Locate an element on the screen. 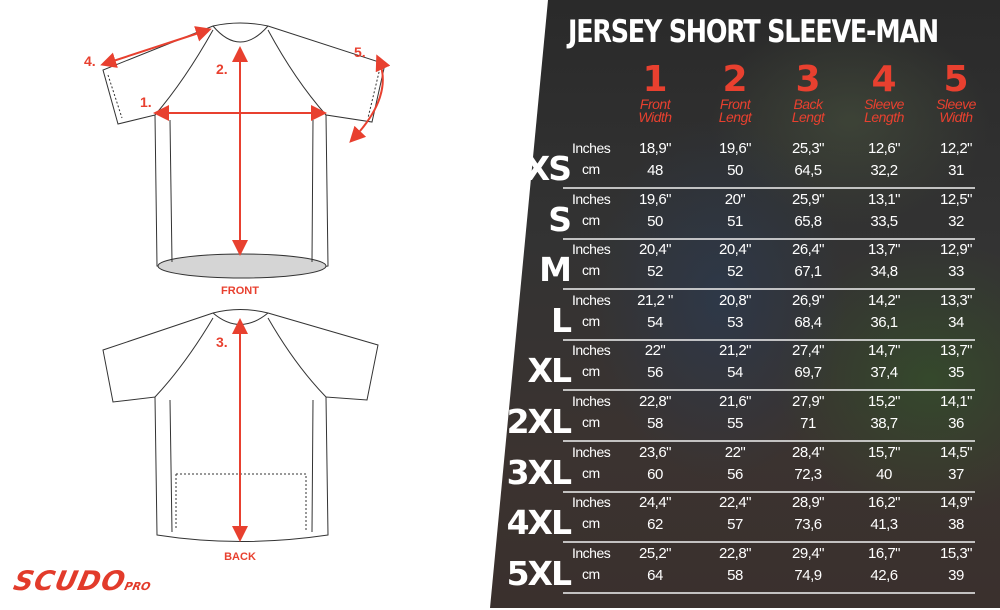 Image resolution: width=1000 pixels, height=610 pixels. column-label: Front is located at coordinates (655, 104).